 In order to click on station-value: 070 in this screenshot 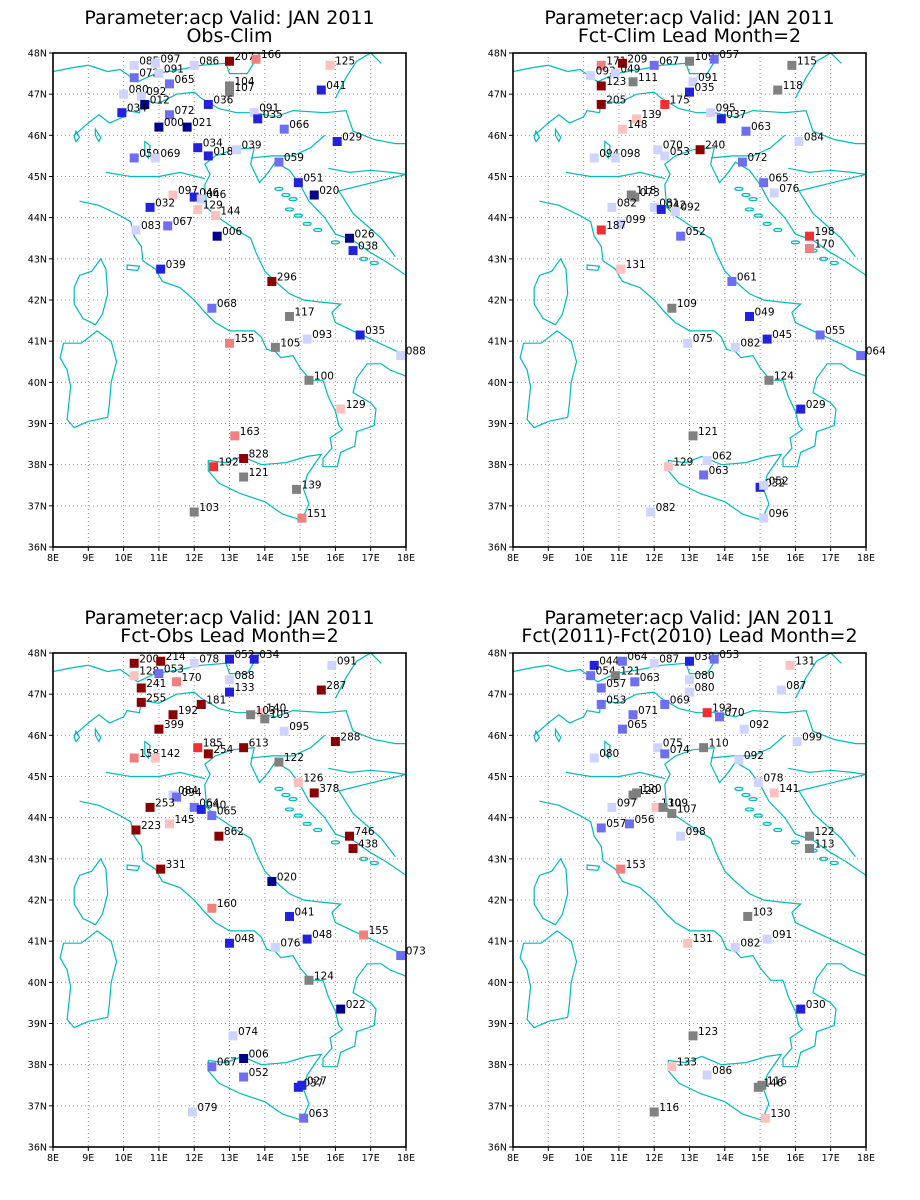, I will do `click(673, 146)`.